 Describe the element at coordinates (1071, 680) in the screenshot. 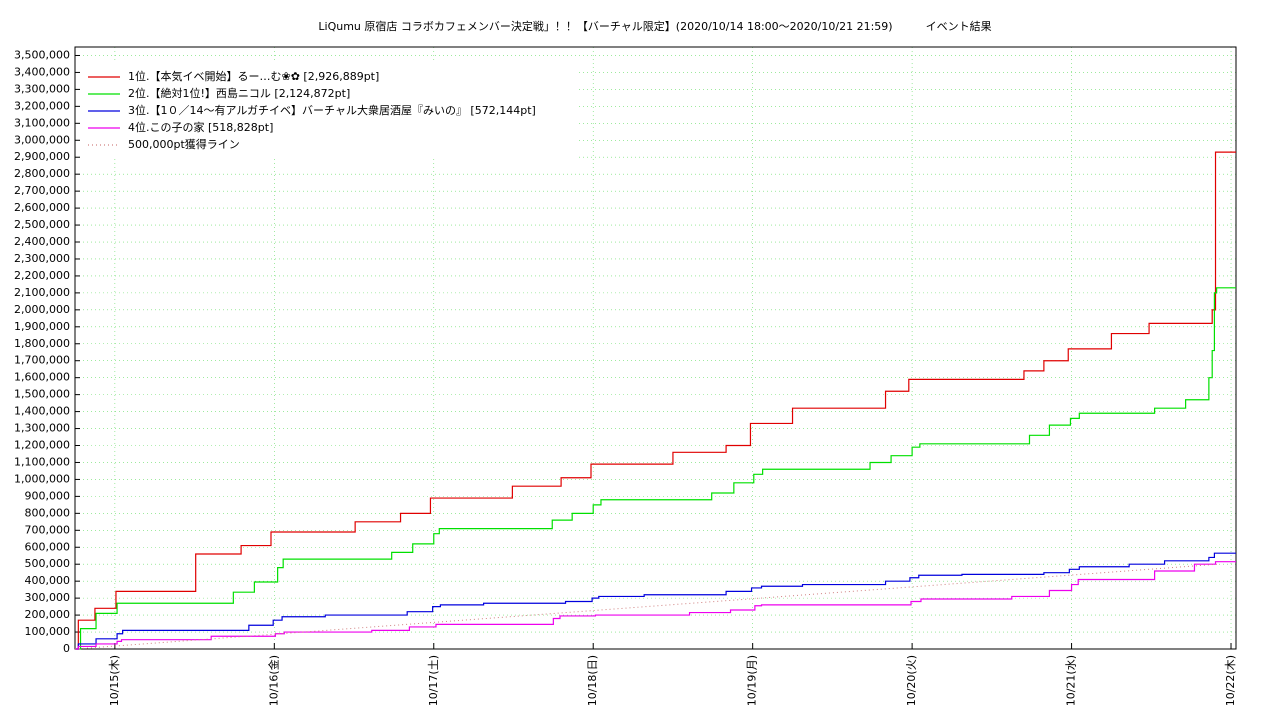

I see `x-tick-label: 10/21(水)` at that location.